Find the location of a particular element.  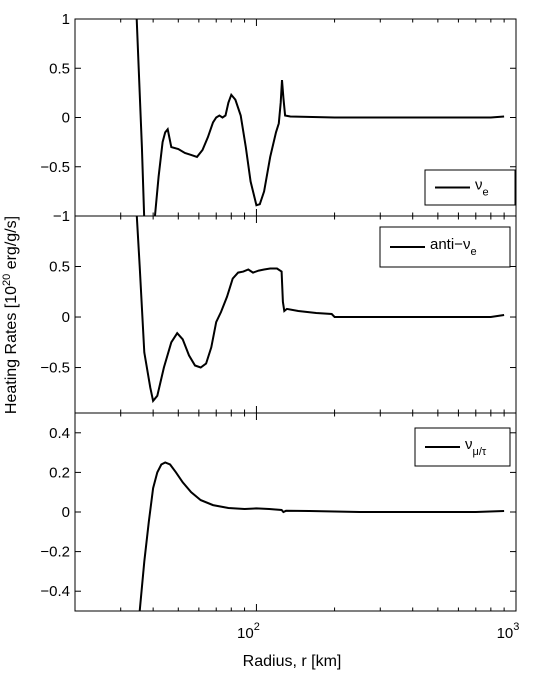

y-tick-label: −1 is located at coordinates (61, 216).